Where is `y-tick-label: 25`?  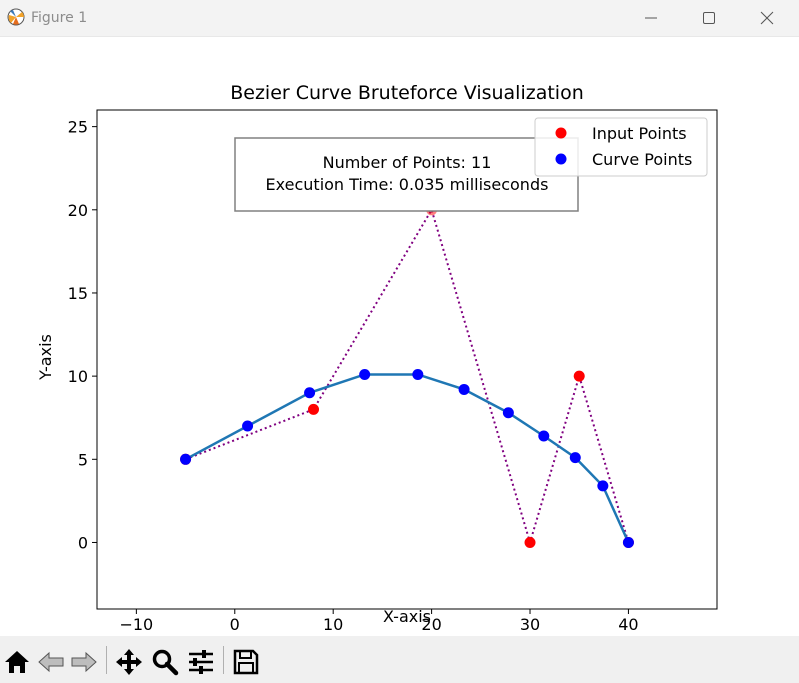 y-tick-label: 25 is located at coordinates (78, 127).